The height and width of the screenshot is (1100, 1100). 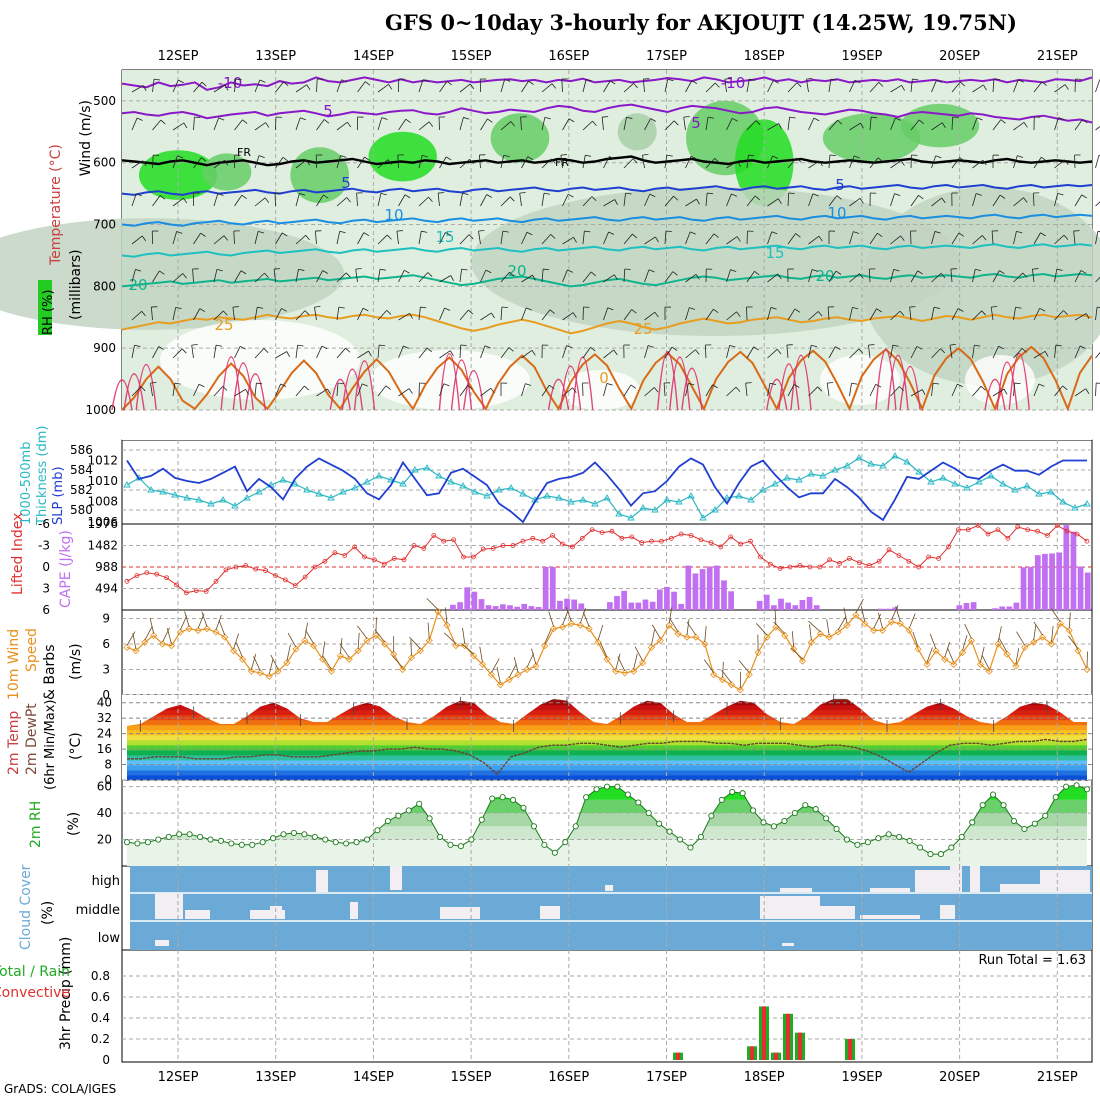 What do you see at coordinates (568, 56) in the screenshot?
I see `top-date-label: 16SEP` at bounding box center [568, 56].